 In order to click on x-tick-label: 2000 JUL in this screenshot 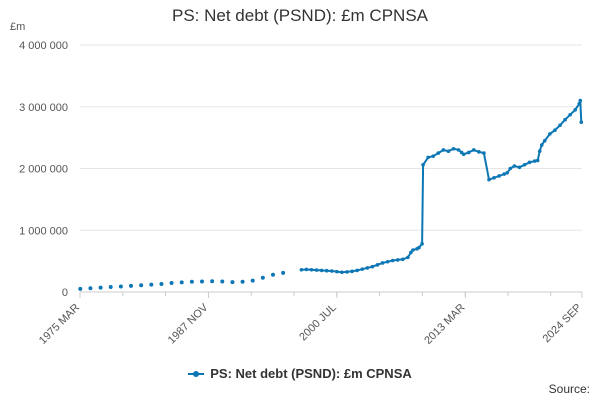, I will do `click(318, 323)`.